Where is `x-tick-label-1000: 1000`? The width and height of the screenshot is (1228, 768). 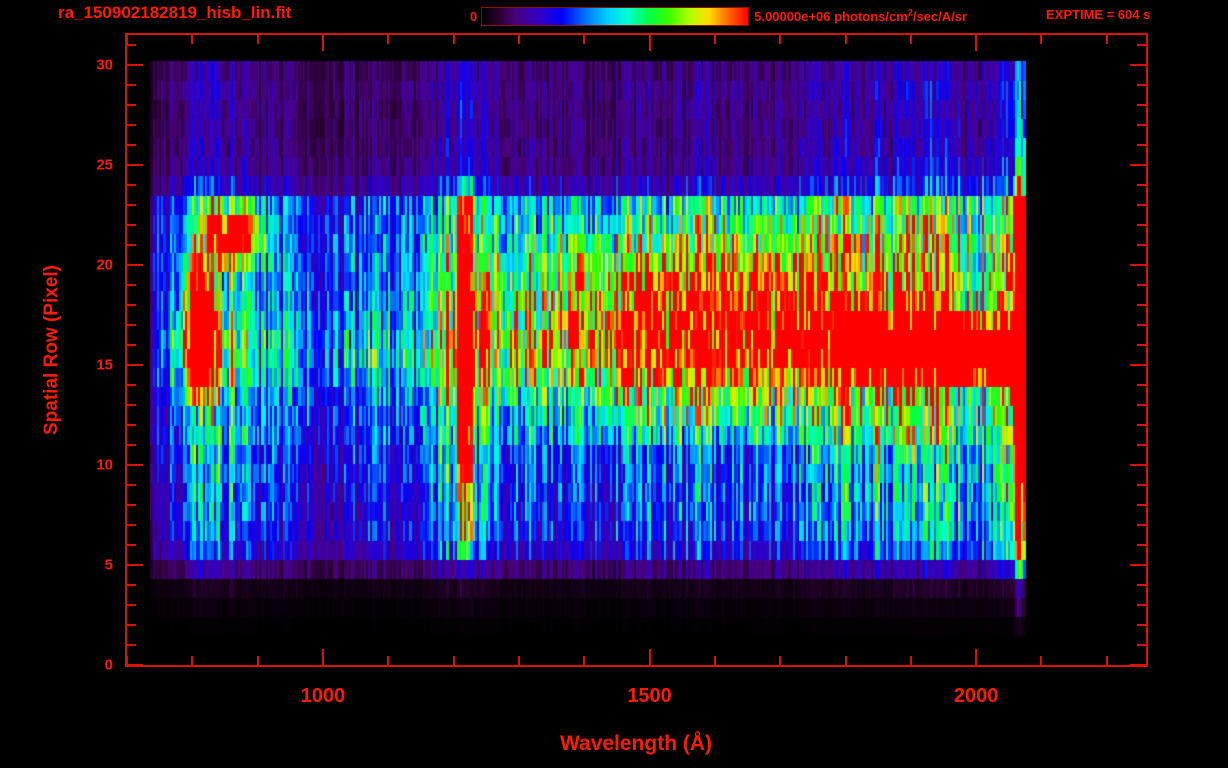
x-tick-label-1000: 1000 is located at coordinates (323, 696).